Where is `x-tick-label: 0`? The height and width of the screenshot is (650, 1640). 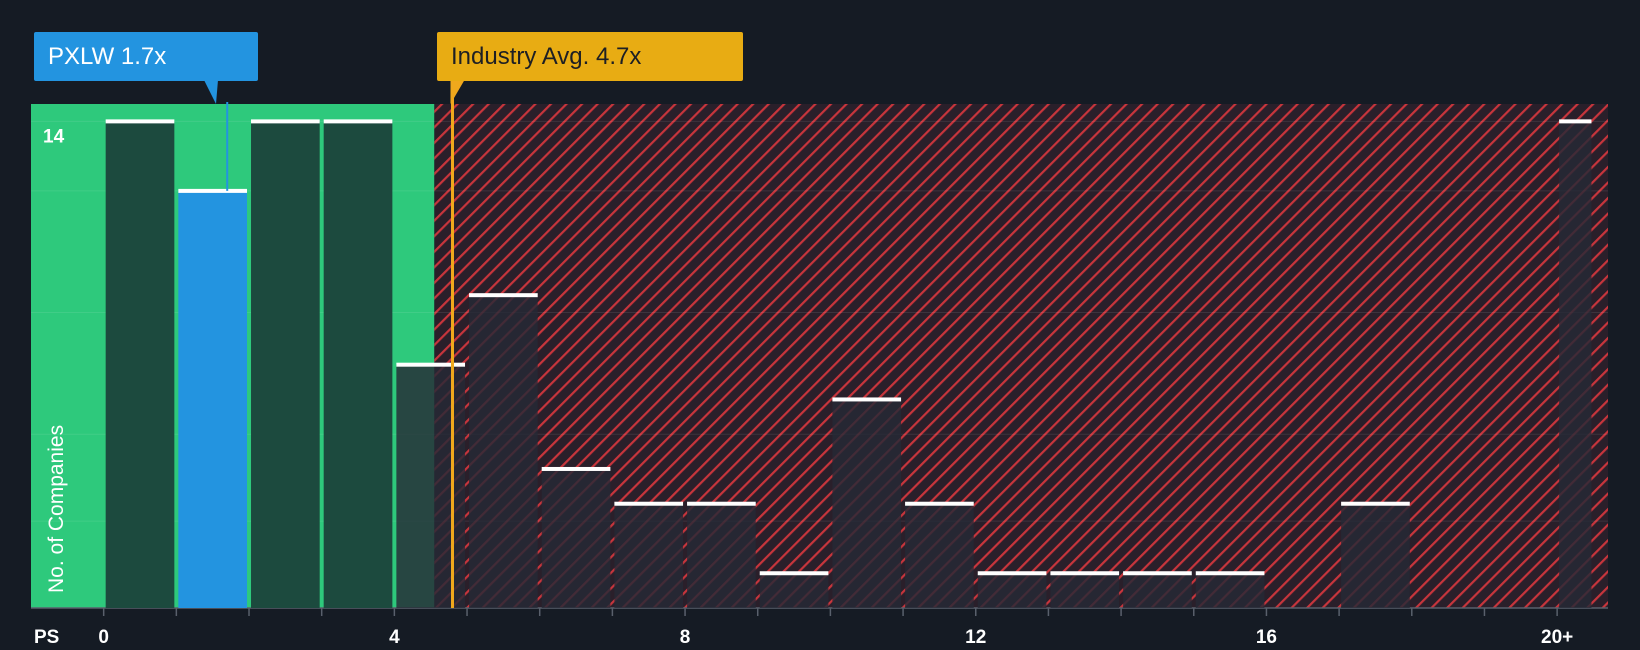
x-tick-label: 0 is located at coordinates (103, 637).